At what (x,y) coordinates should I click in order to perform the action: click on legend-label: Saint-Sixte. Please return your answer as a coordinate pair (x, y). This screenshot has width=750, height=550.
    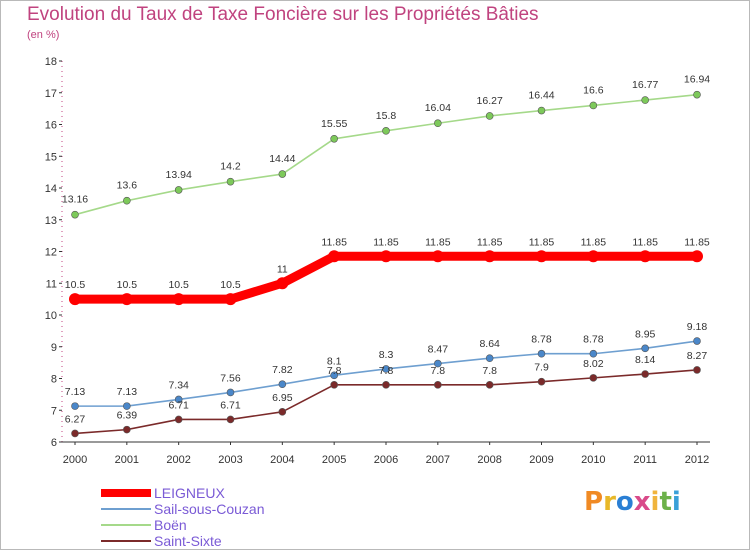
    Looking at the image, I should click on (188, 541).